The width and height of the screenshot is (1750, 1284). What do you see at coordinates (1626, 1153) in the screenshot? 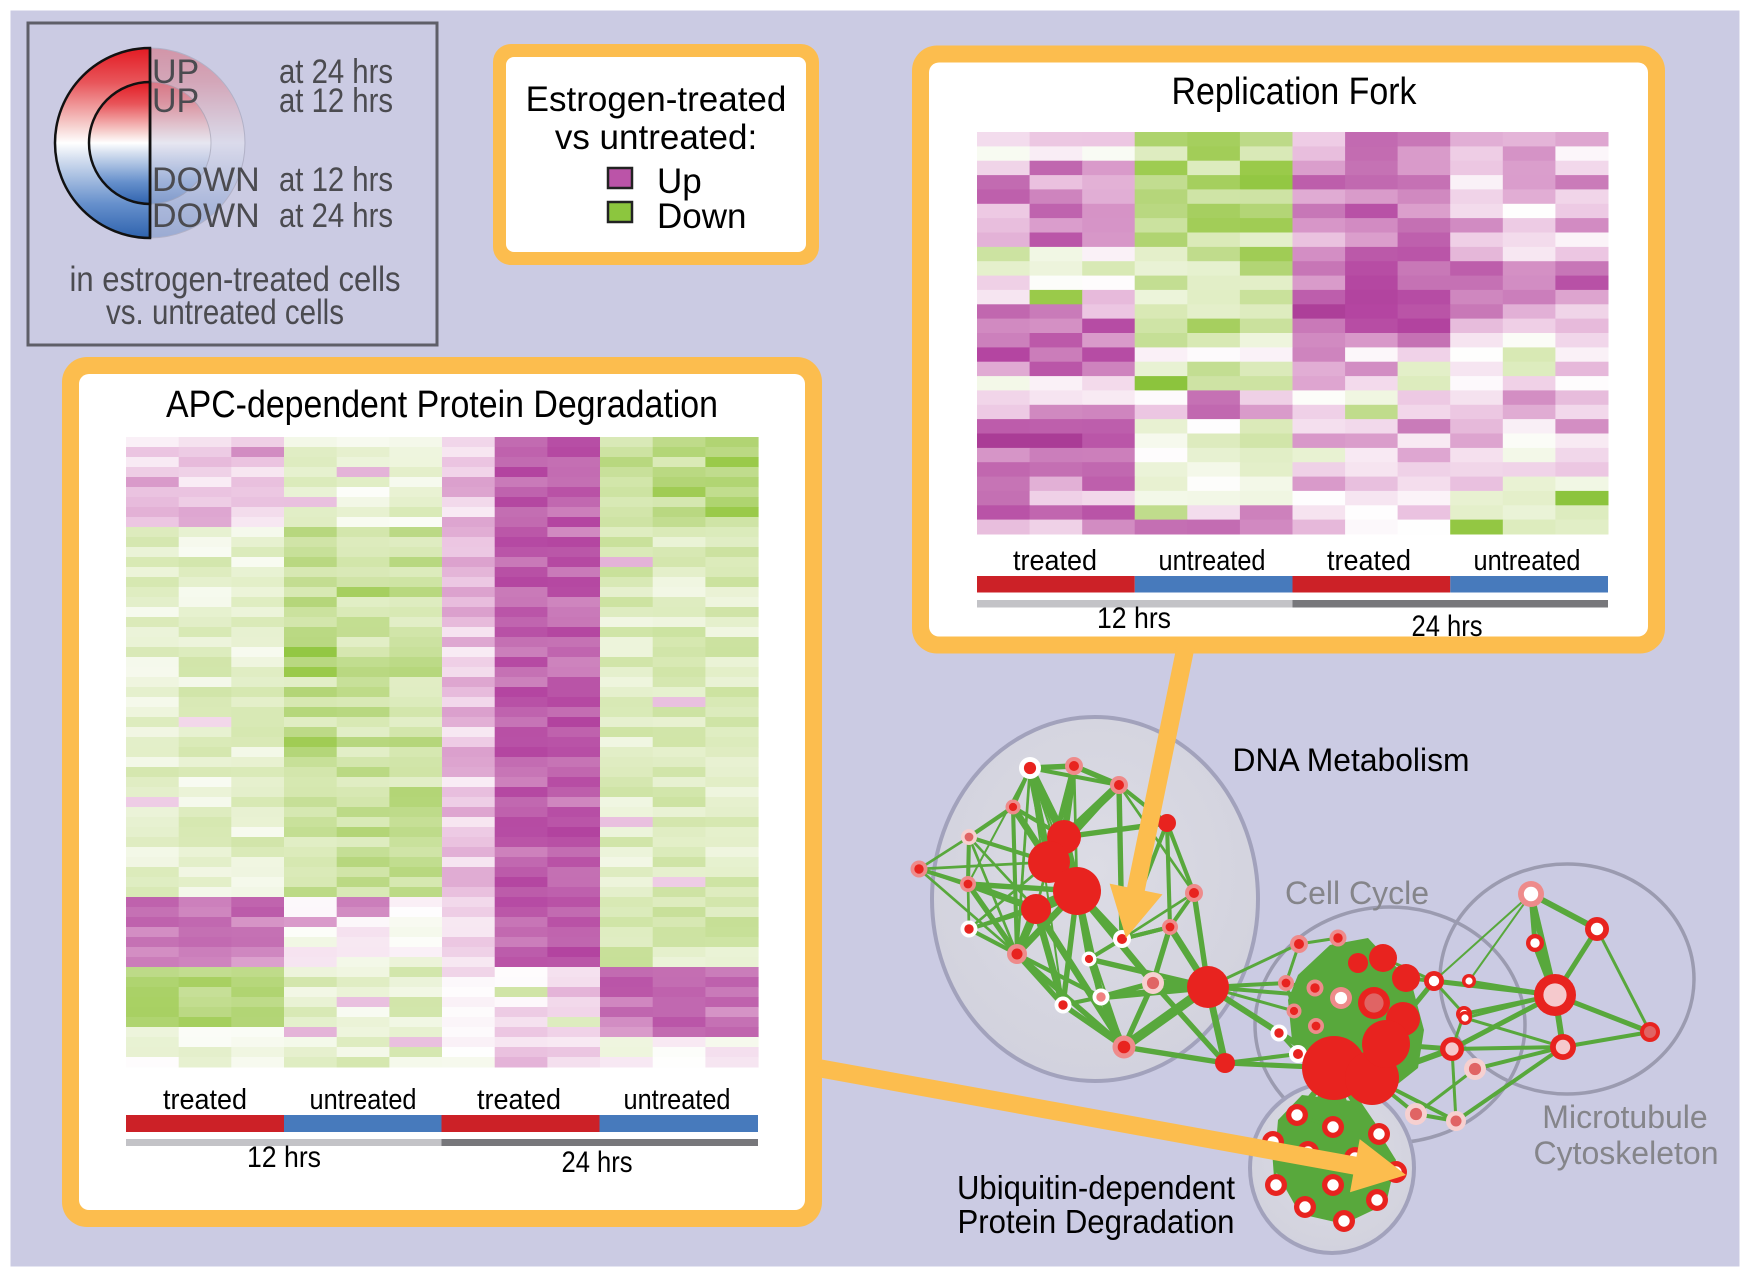
I see `svg-text: Cytoskeleton` at bounding box center [1626, 1153].